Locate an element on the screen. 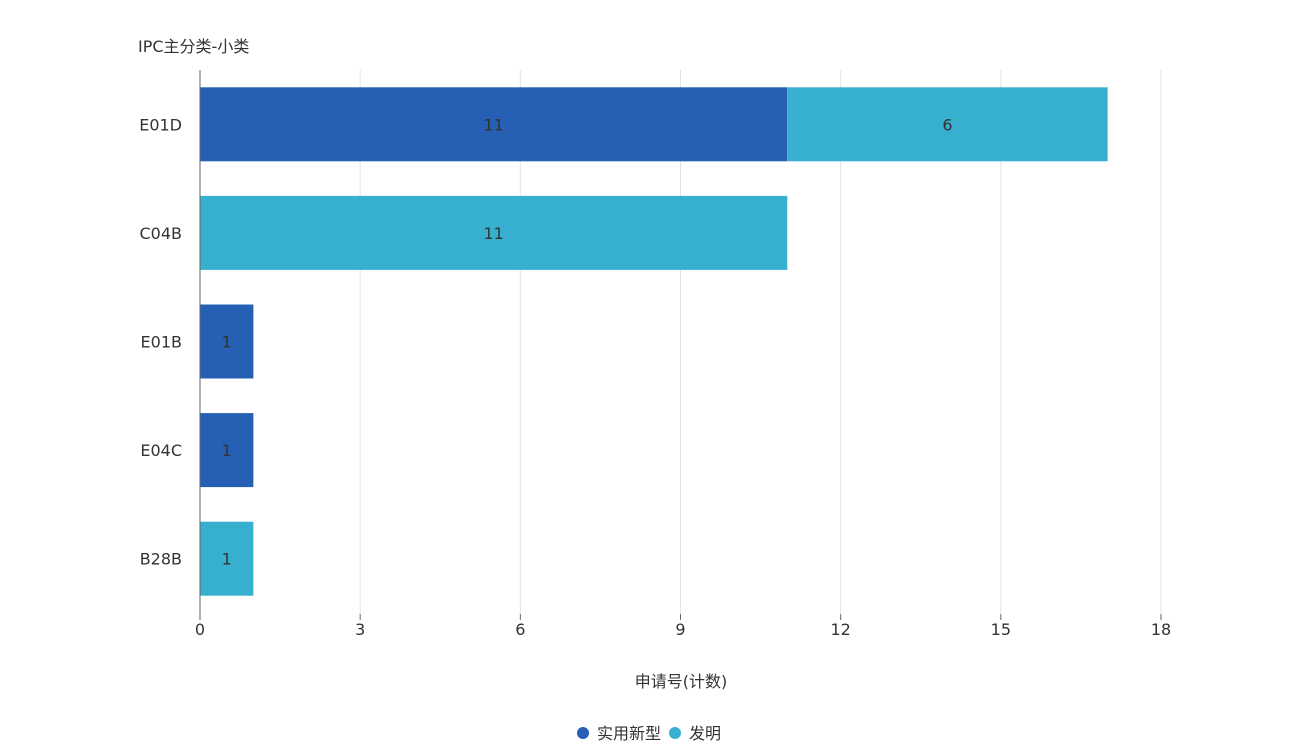  x-tick-label-5: 15 is located at coordinates (1001, 629).